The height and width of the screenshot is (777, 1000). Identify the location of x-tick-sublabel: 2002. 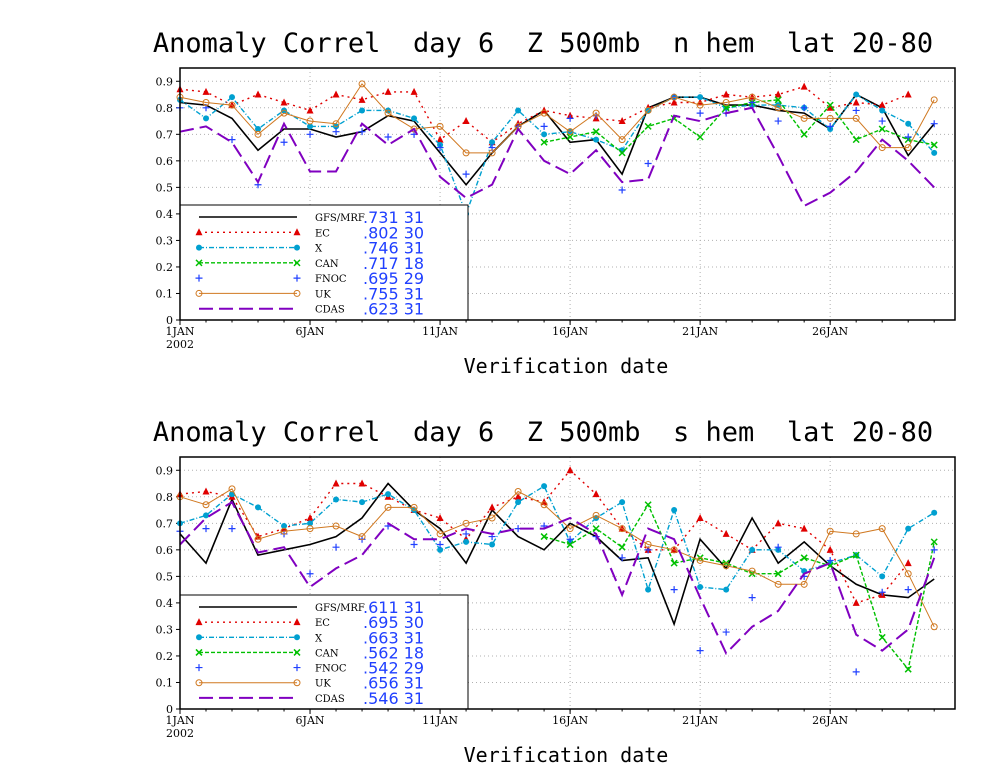
(180, 733).